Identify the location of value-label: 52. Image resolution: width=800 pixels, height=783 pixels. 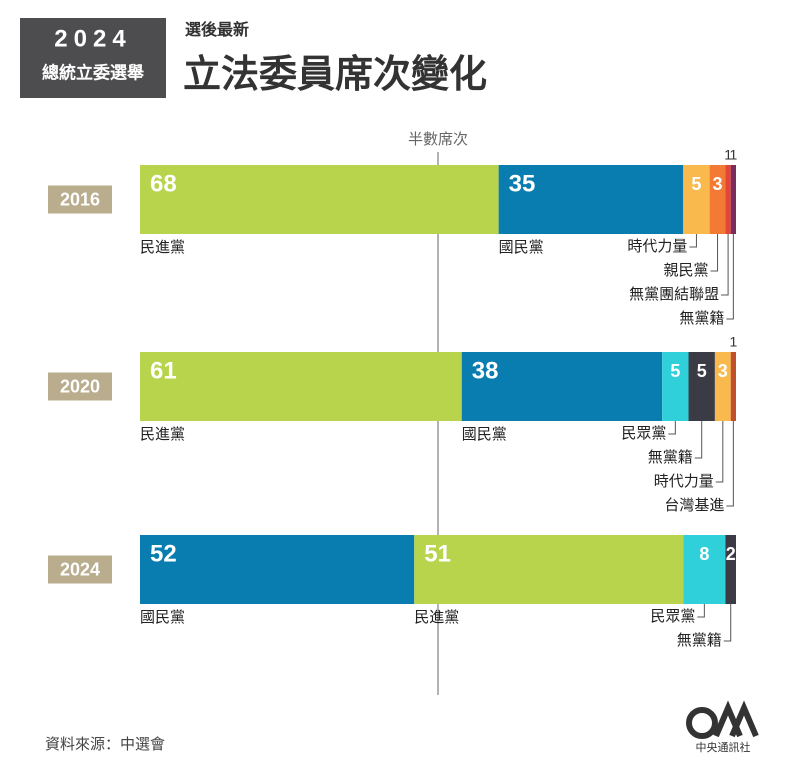
(163, 553).